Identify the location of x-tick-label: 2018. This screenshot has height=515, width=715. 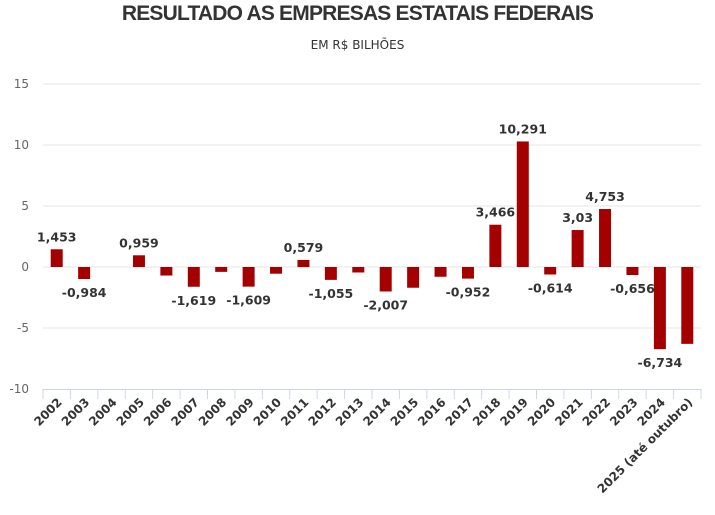
(487, 412).